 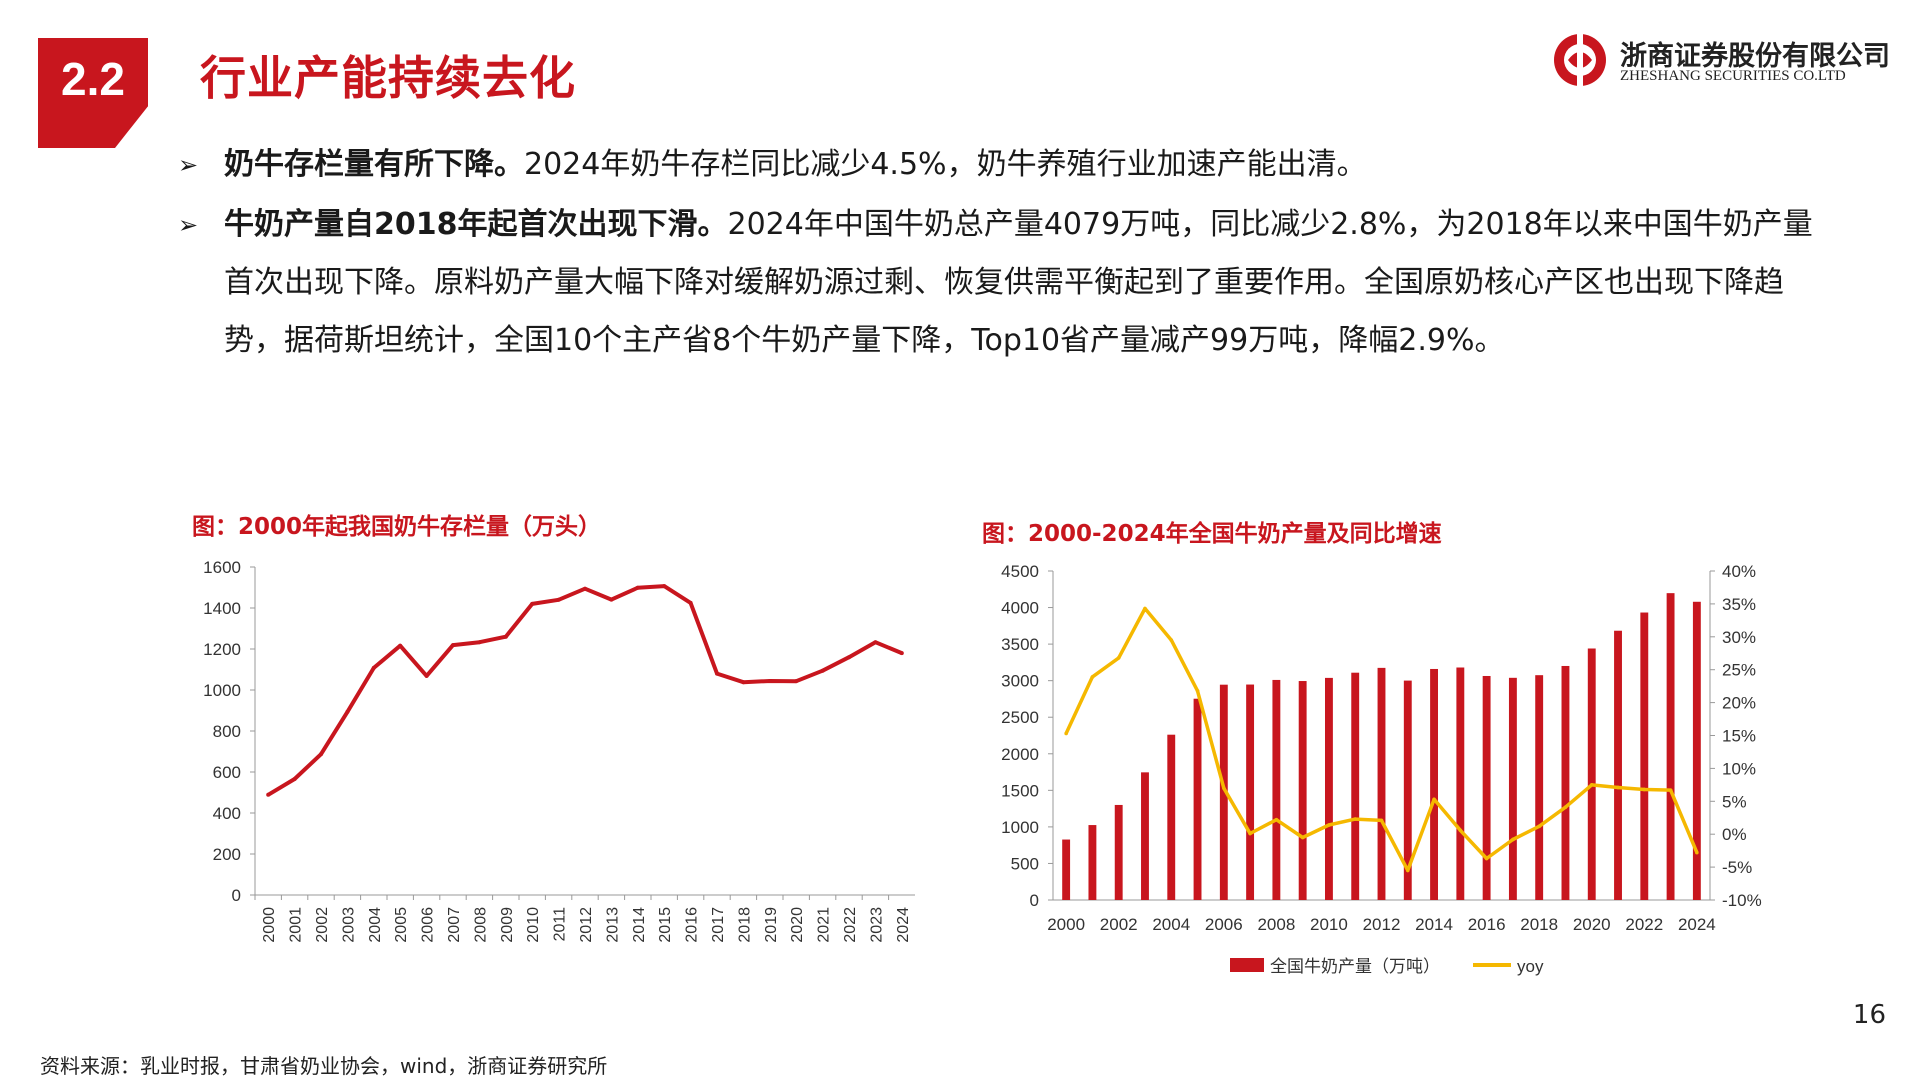 What do you see at coordinates (324, 1066) in the screenshot?
I see `source-note: 资料来源：乳业时报，甘肃省奶业协会，wind，浙商证券研究所` at bounding box center [324, 1066].